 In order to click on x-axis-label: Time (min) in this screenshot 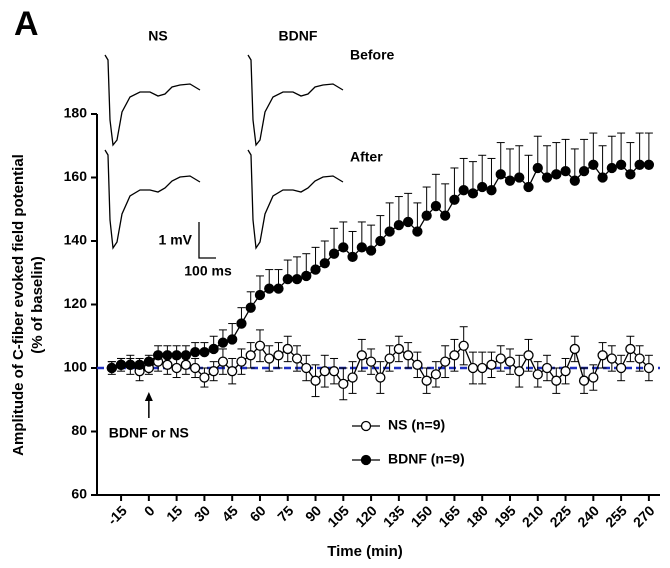, I will do `click(365, 551)`.